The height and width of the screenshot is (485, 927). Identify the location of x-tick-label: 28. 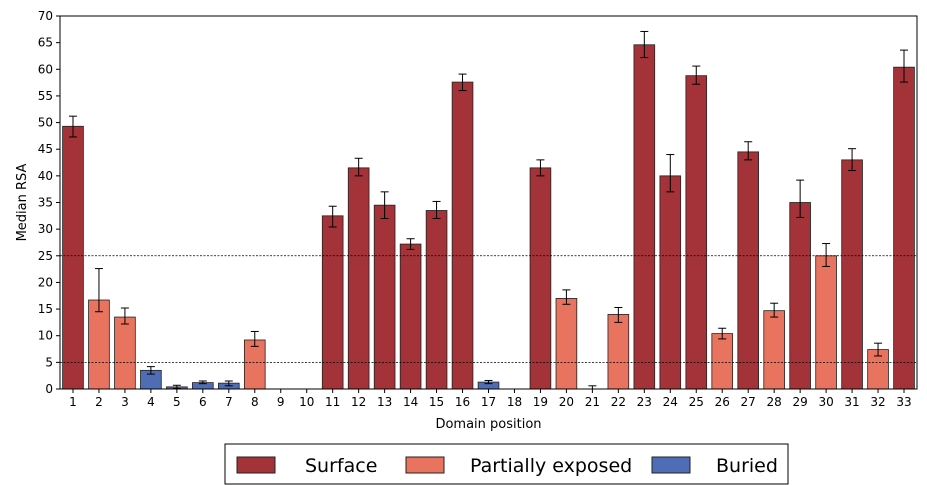
(774, 402).